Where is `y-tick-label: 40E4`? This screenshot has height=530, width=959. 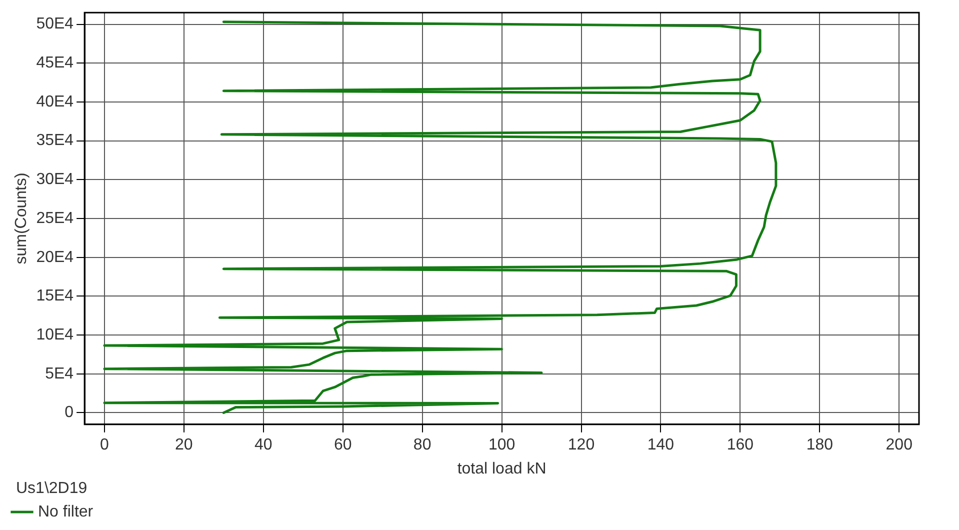 y-tick-label: 40E4 is located at coordinates (55, 101).